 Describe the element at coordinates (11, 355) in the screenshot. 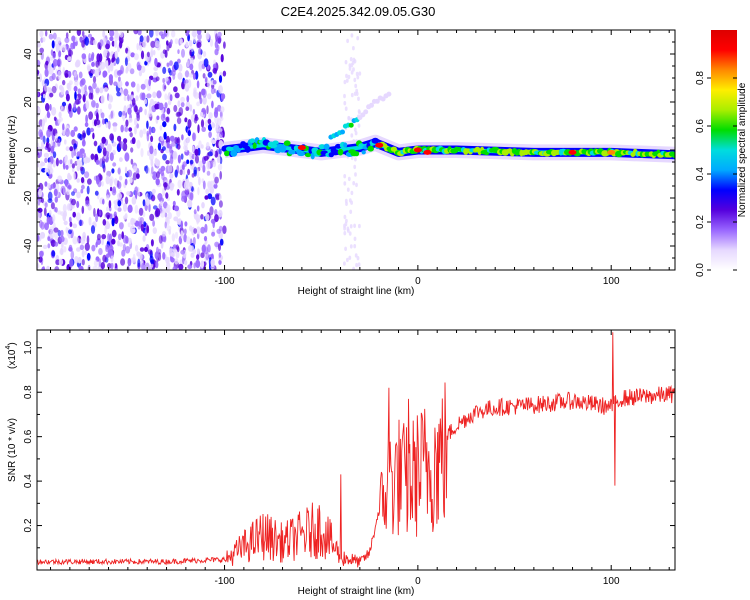

I see `snr-multiplier: (x104)` at that location.